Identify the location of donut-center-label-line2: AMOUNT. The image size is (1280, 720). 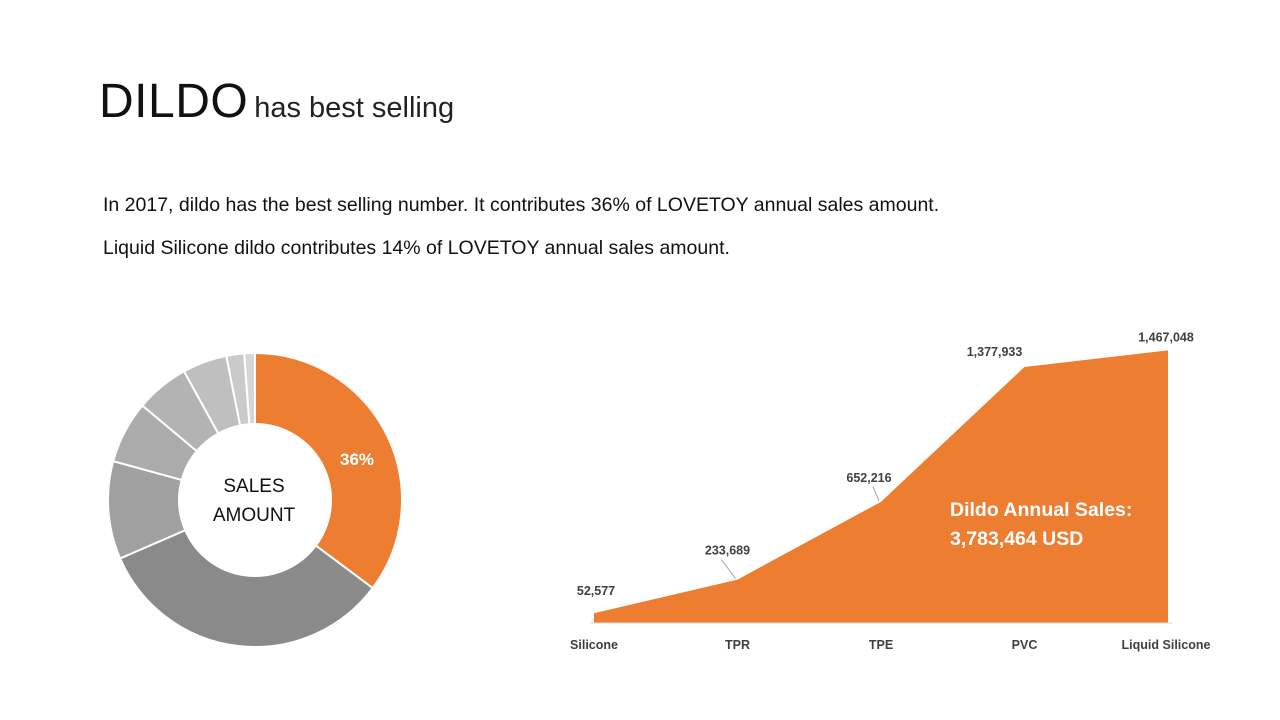
(254, 515).